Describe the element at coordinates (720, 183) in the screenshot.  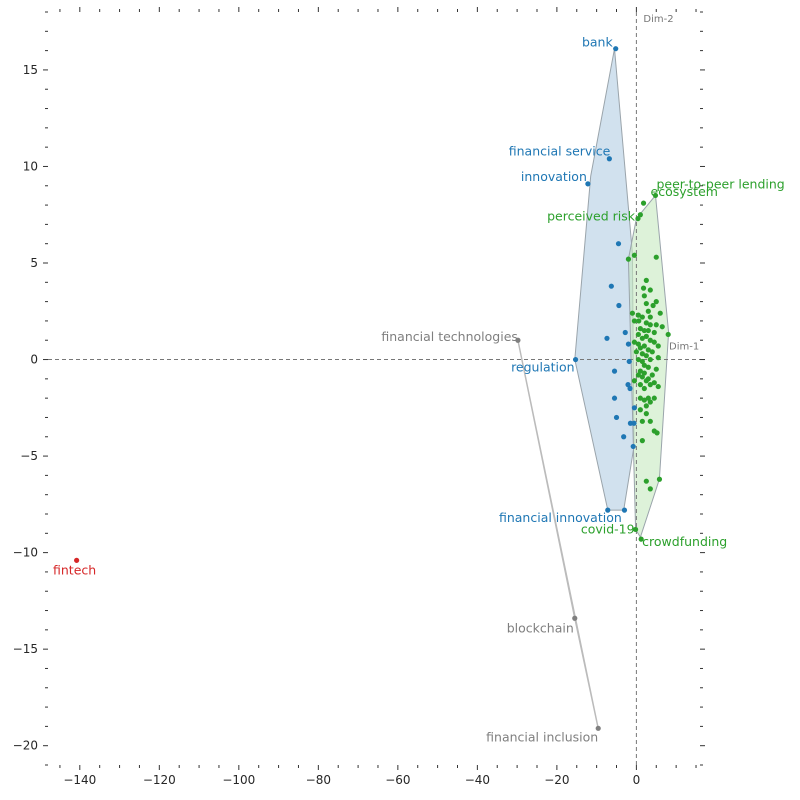
I see `point-label: peer-to-peer lending` at that location.